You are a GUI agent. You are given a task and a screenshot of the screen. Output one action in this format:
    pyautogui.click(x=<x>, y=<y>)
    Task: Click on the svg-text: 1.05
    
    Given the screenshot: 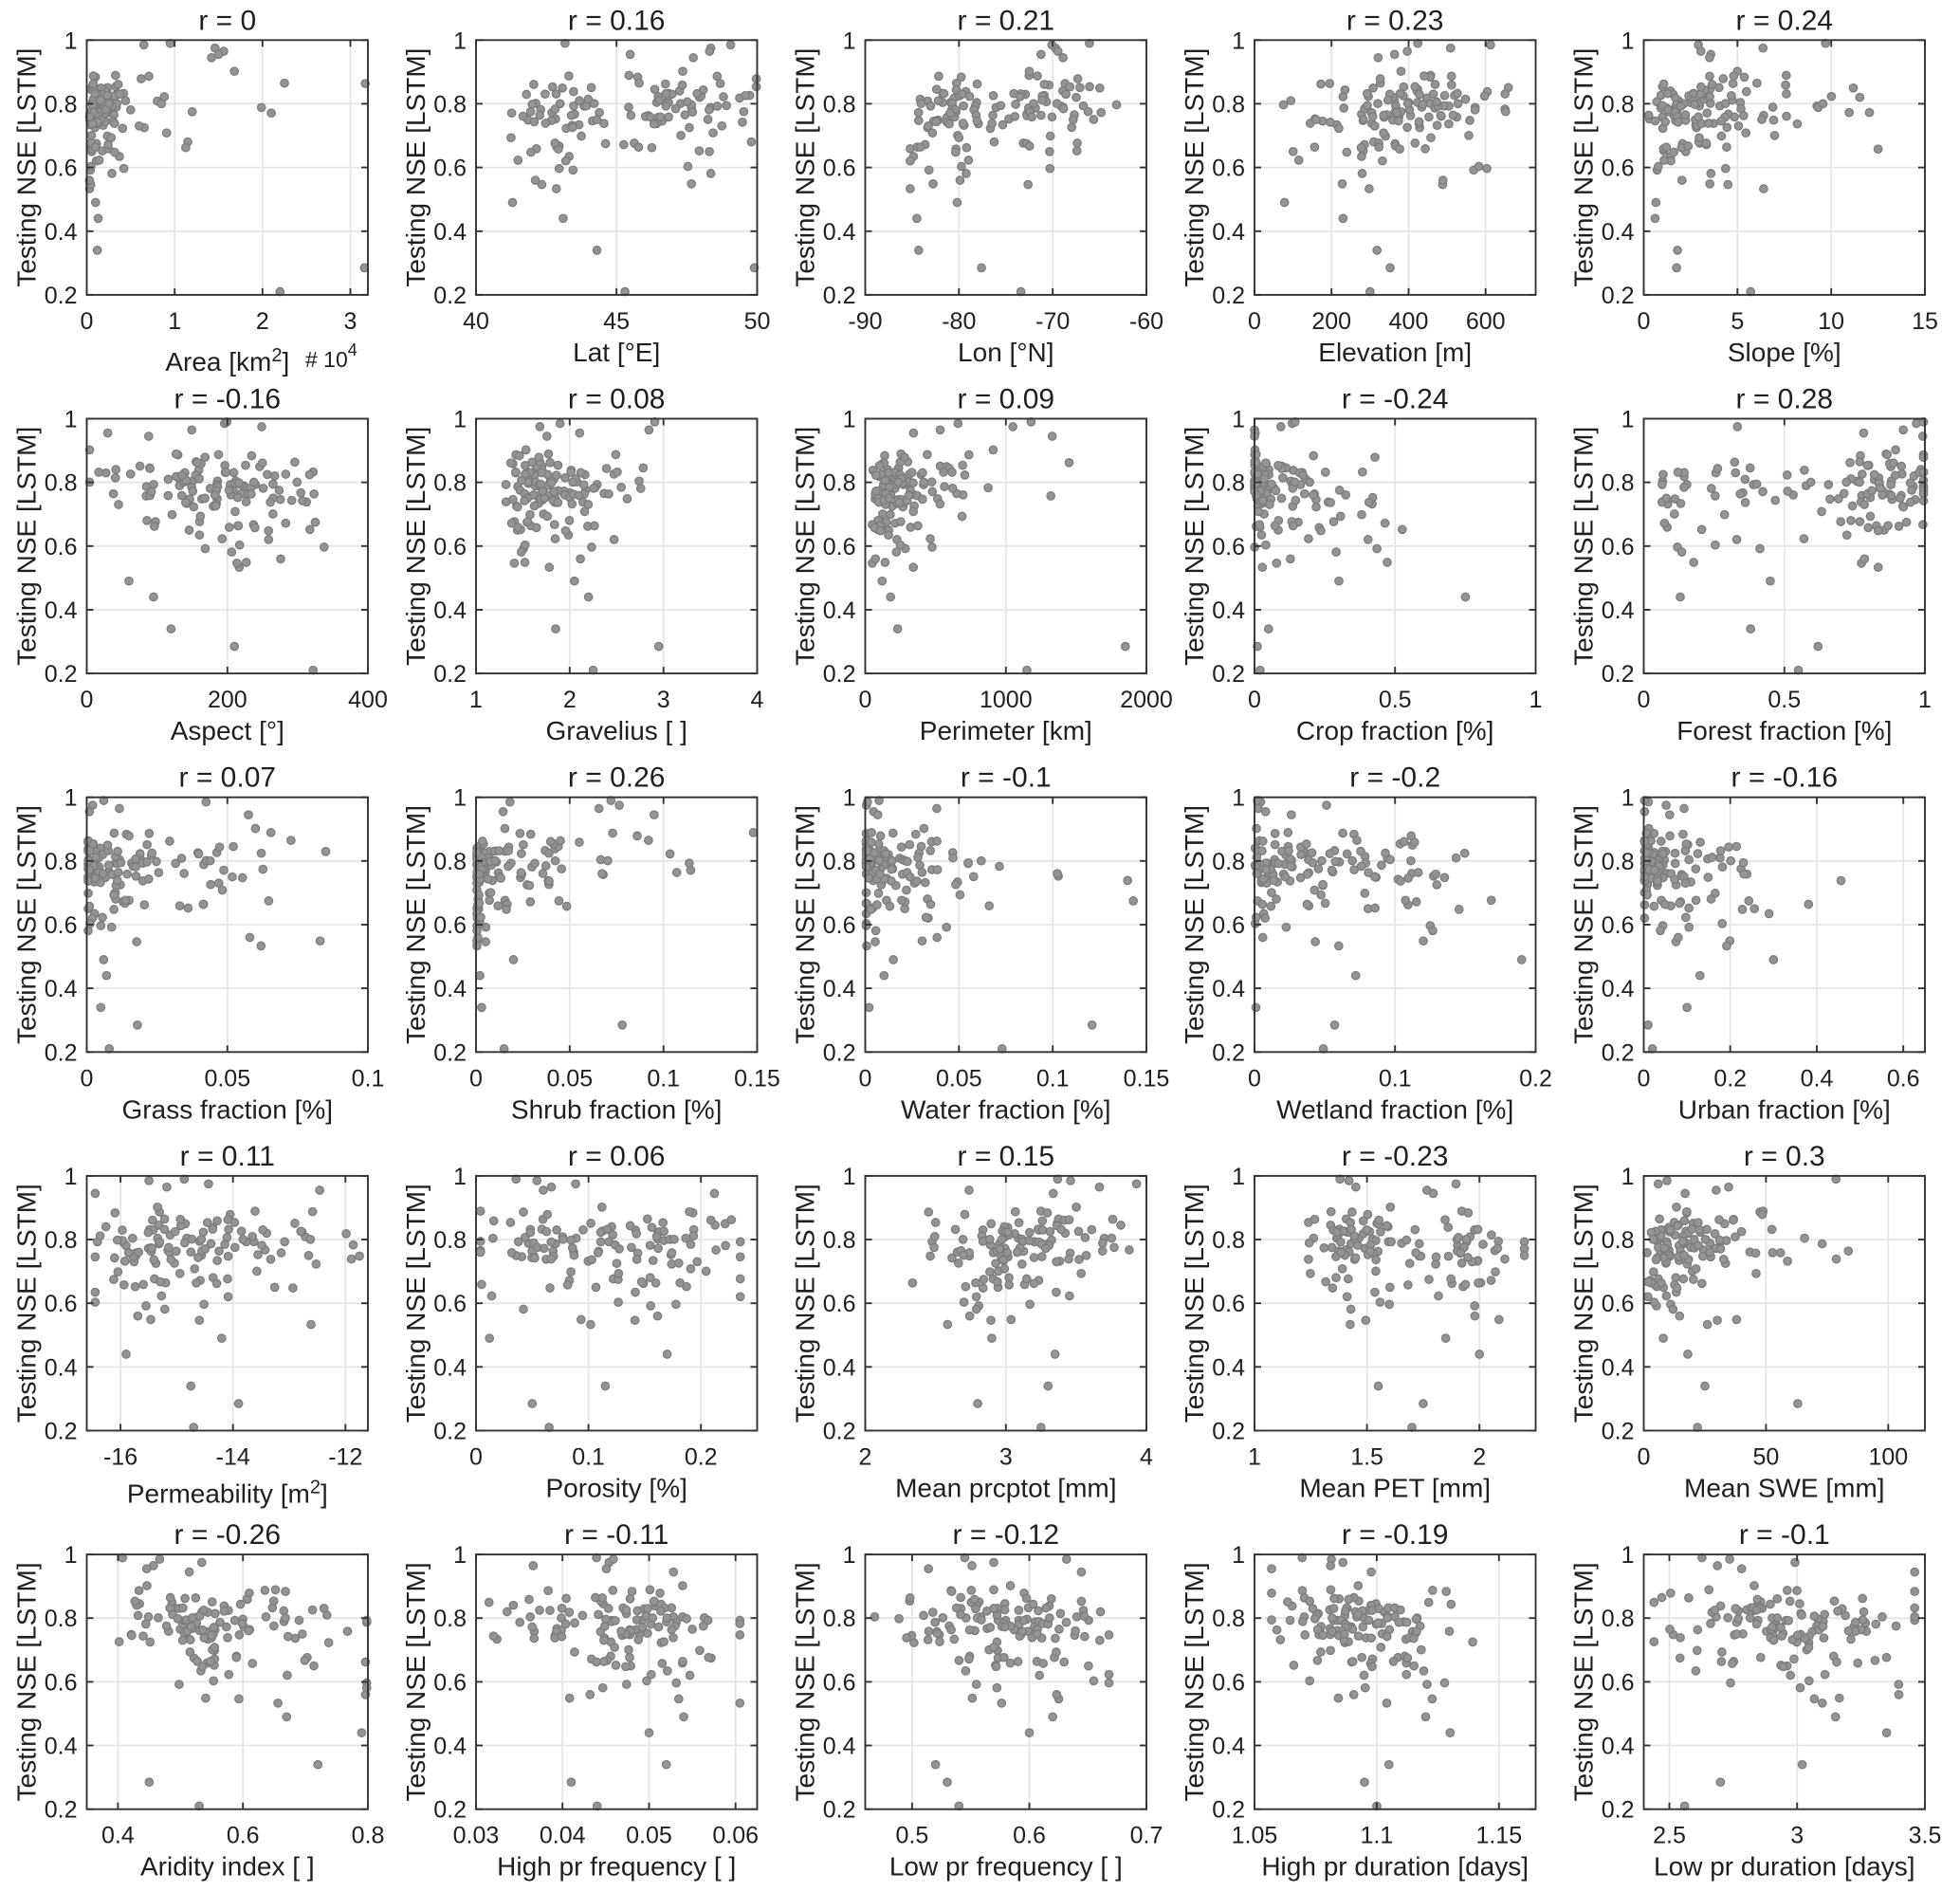 What is the action you would take?
    pyautogui.click(x=1255, y=1836)
    